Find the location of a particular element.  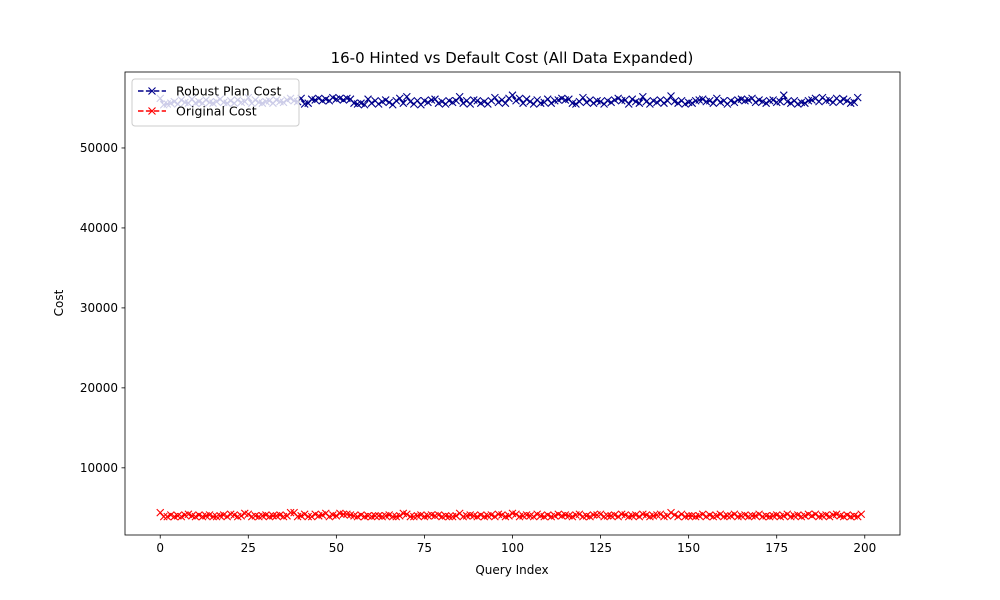

series-original-cost is located at coordinates (511, 514).